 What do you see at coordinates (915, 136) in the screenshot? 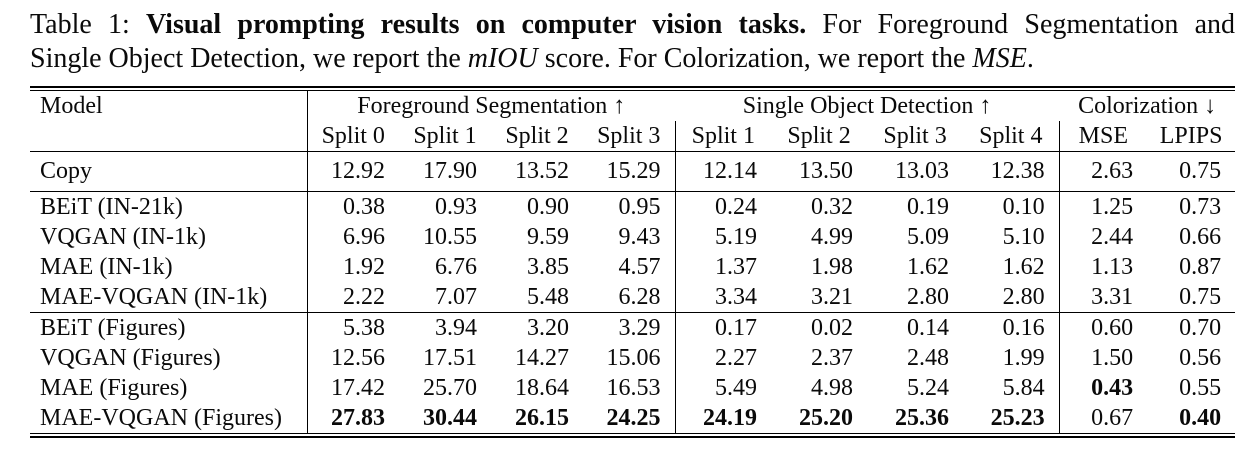
I see `subheader-split-3-6: Split 3` at bounding box center [915, 136].